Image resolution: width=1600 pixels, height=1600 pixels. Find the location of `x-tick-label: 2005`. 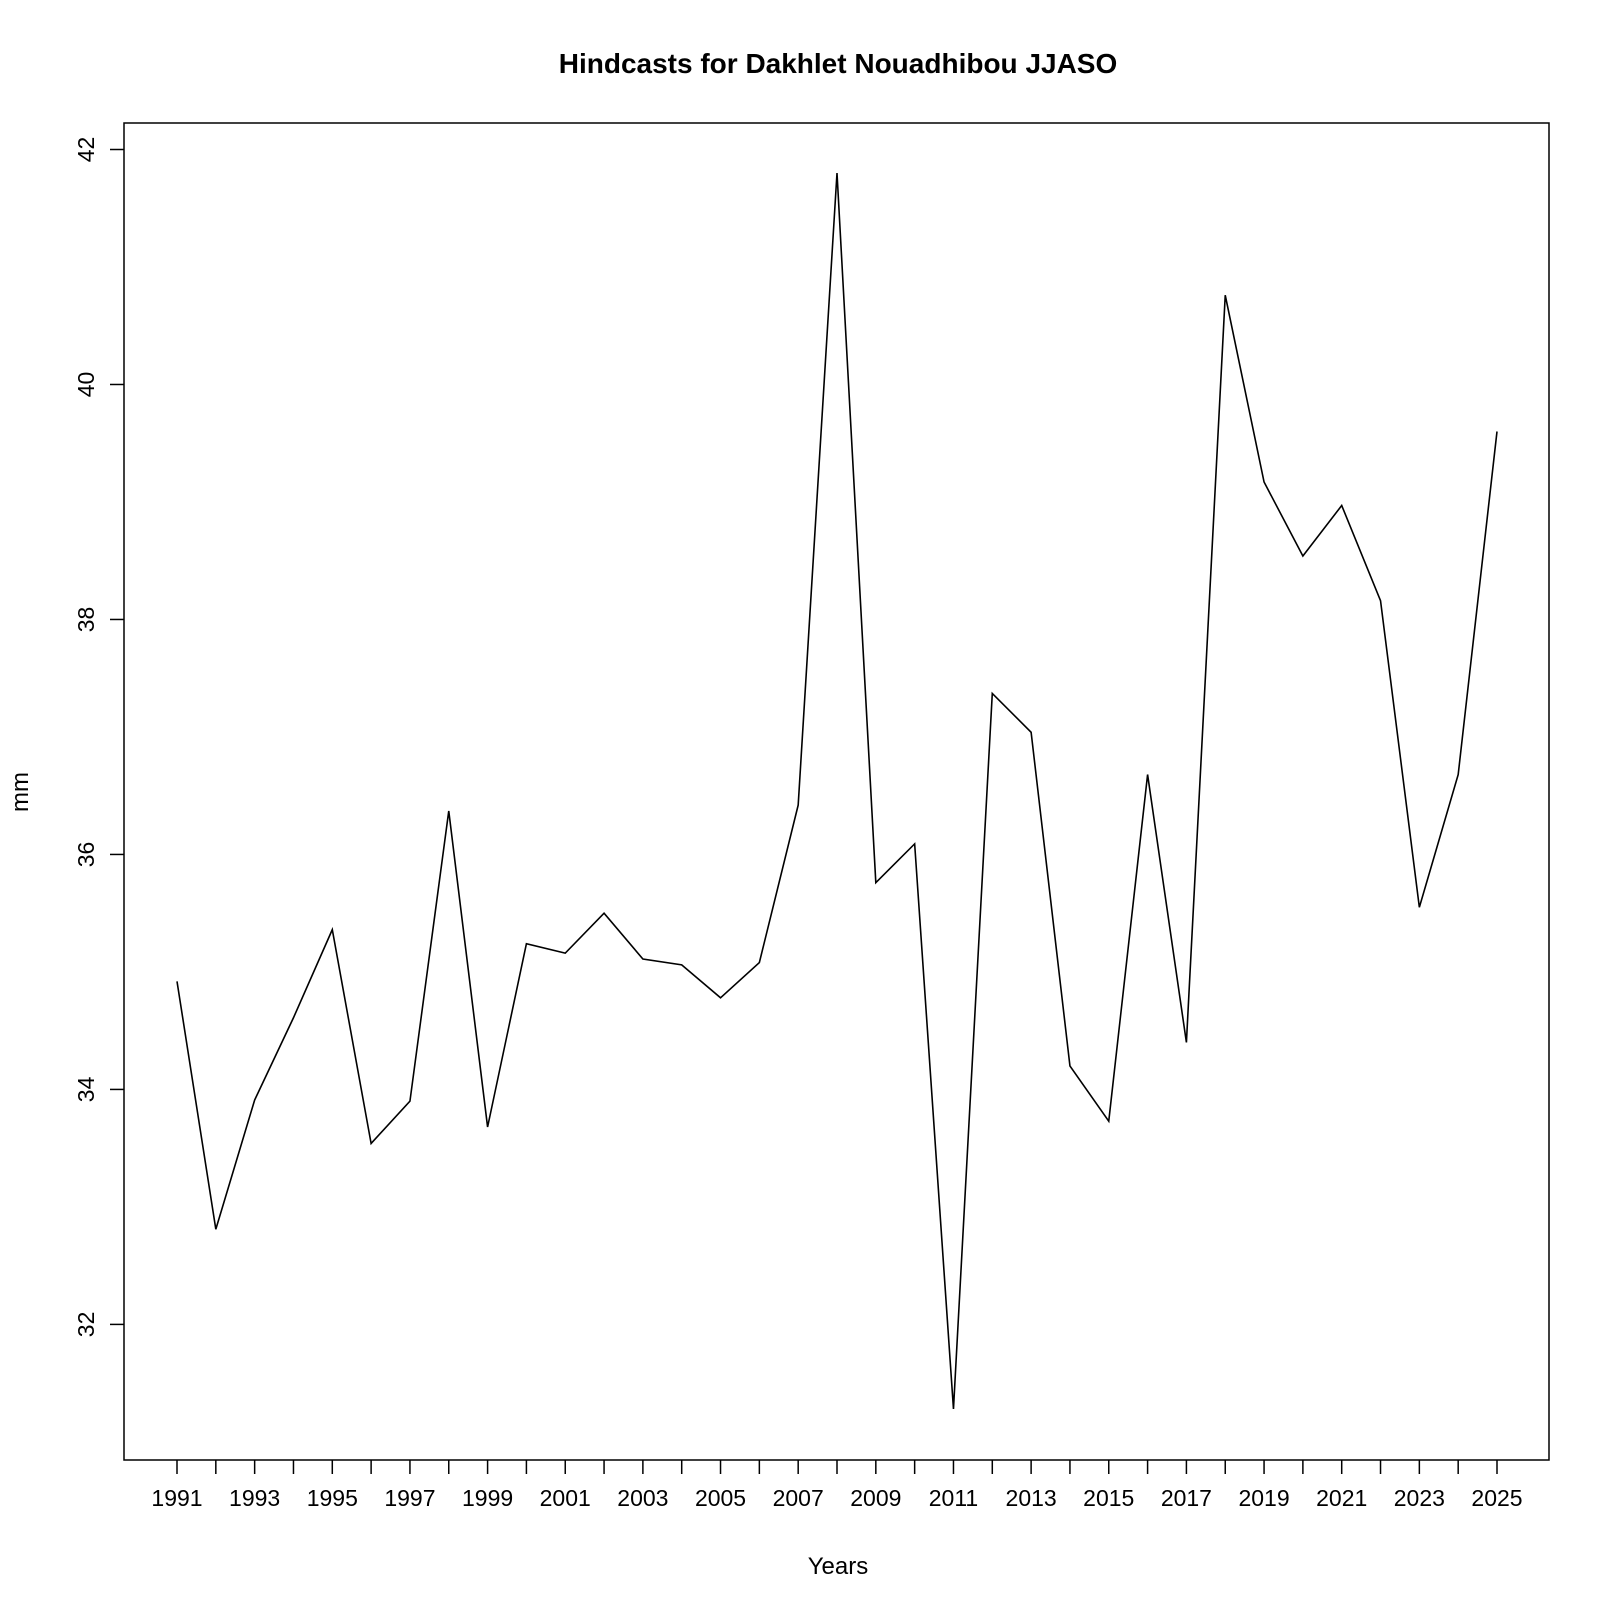

x-tick-label: 2005 is located at coordinates (720, 1498).